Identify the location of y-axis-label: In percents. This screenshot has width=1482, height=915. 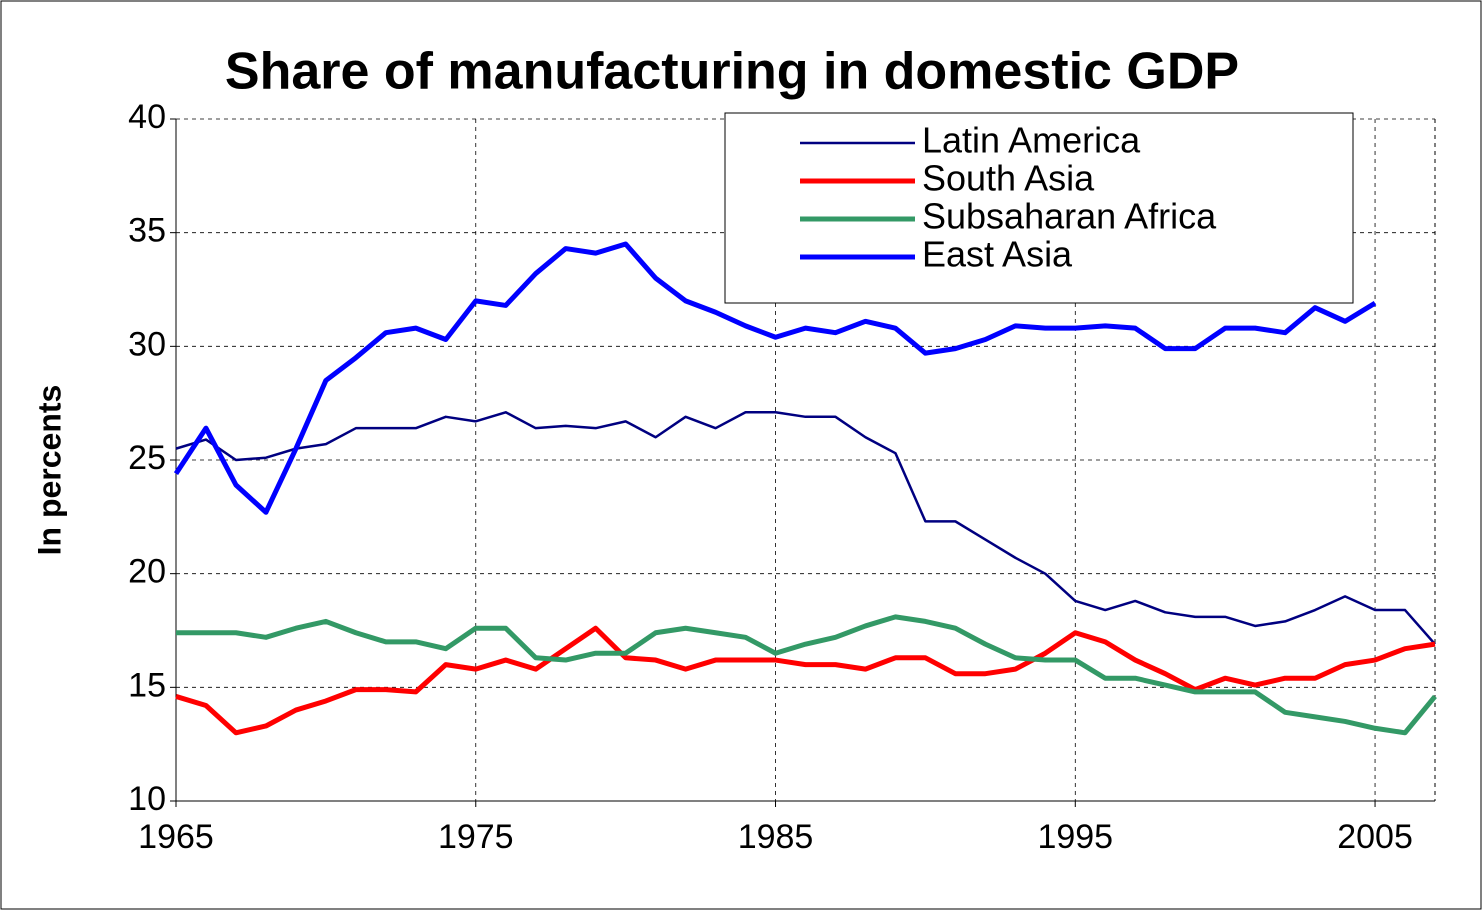
(49, 470).